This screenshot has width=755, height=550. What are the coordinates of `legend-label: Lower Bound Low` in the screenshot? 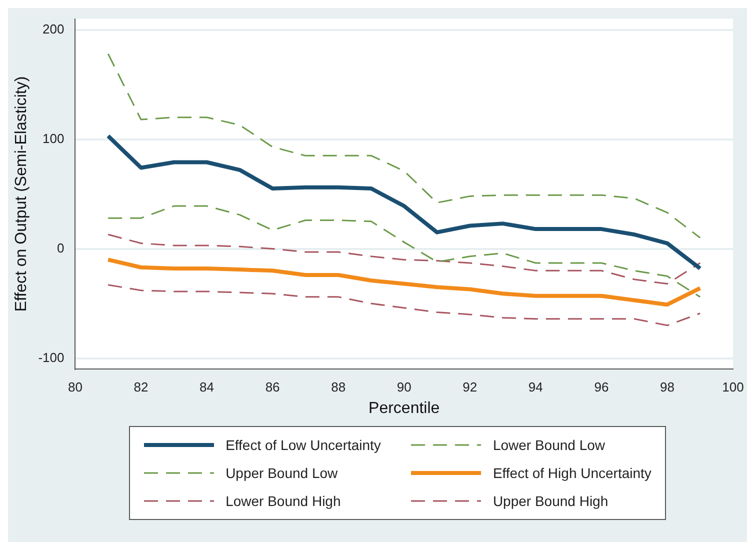 It's located at (549, 445).